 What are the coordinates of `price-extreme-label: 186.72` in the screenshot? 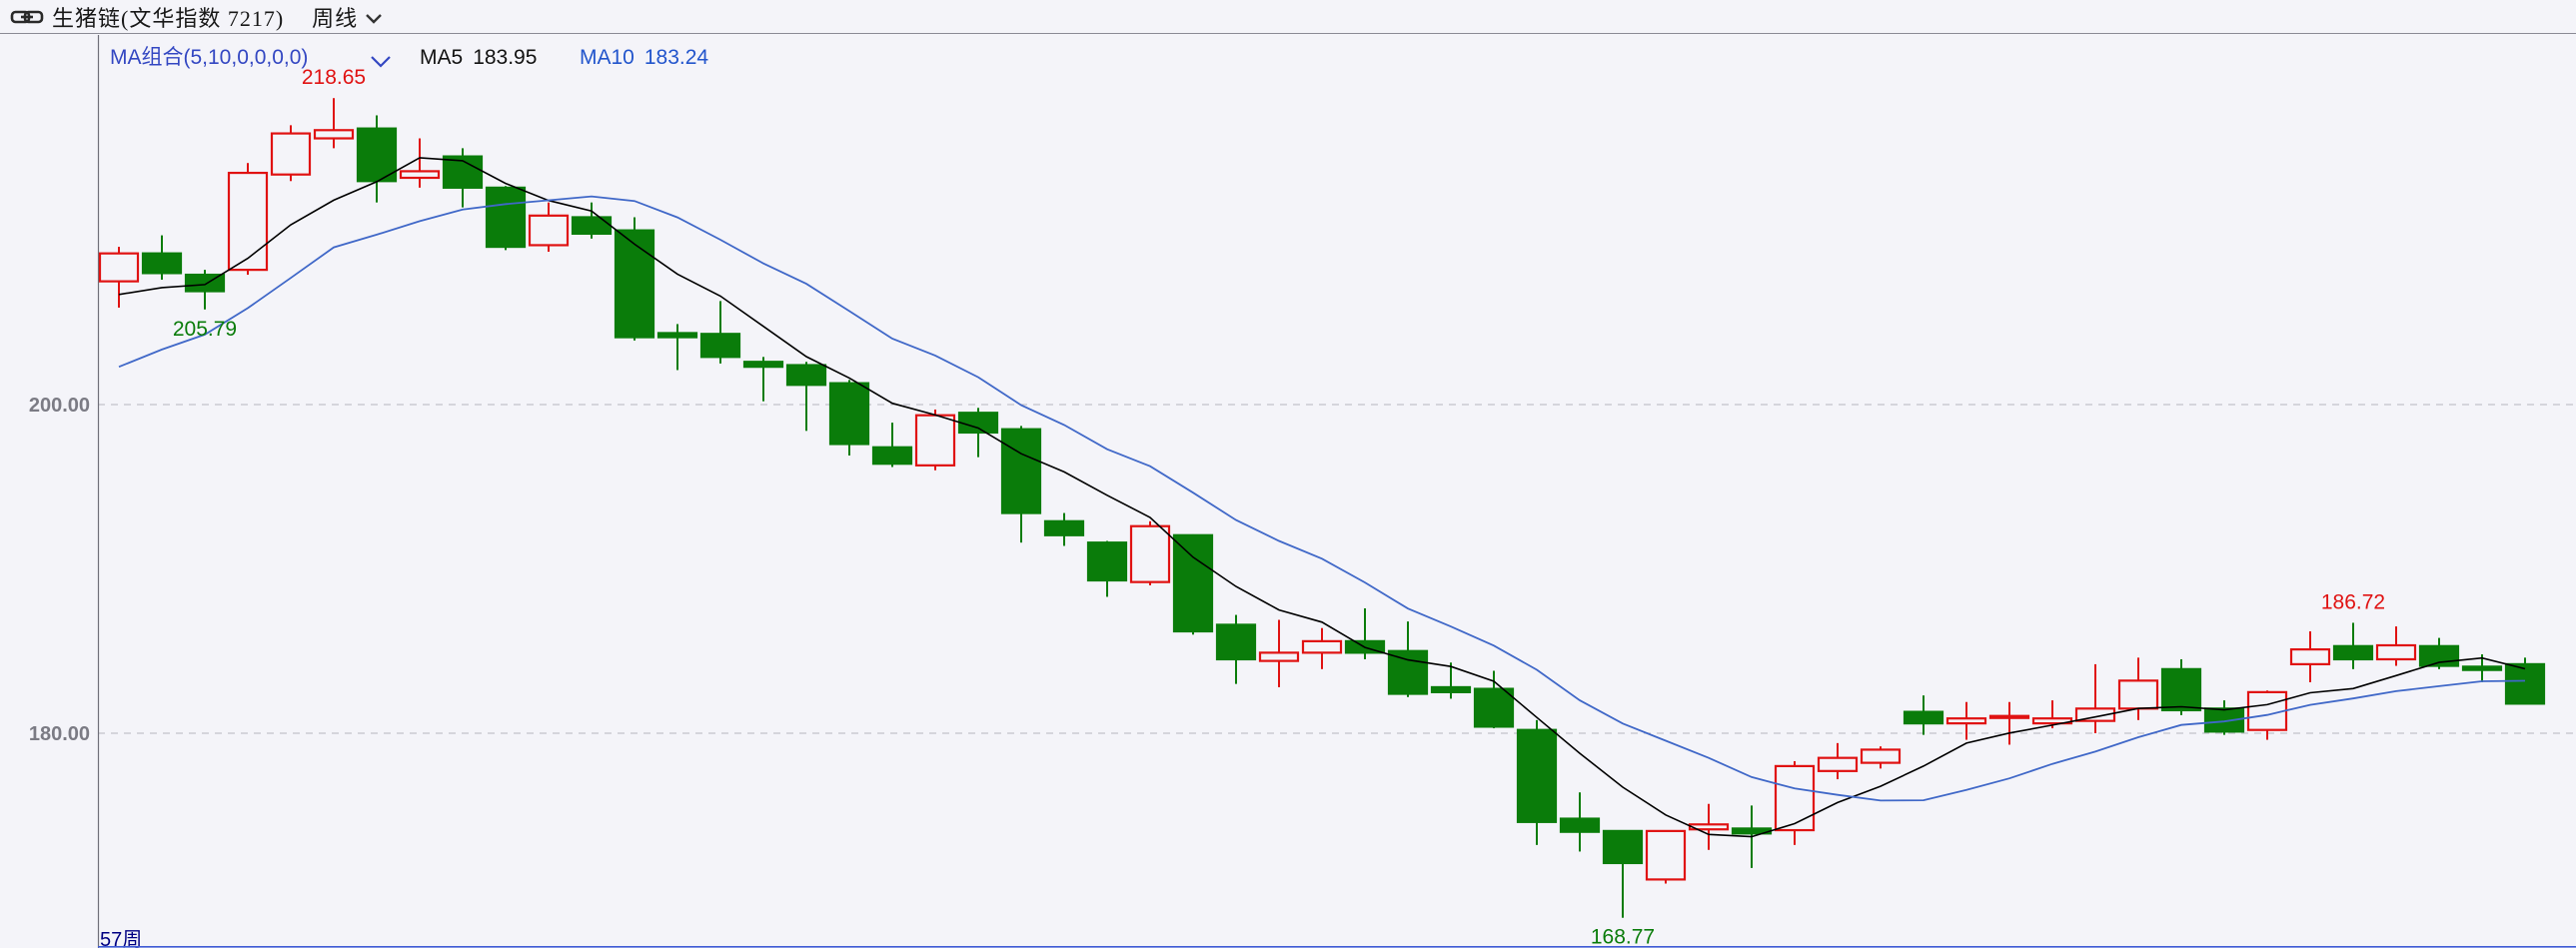 It's located at (2353, 601).